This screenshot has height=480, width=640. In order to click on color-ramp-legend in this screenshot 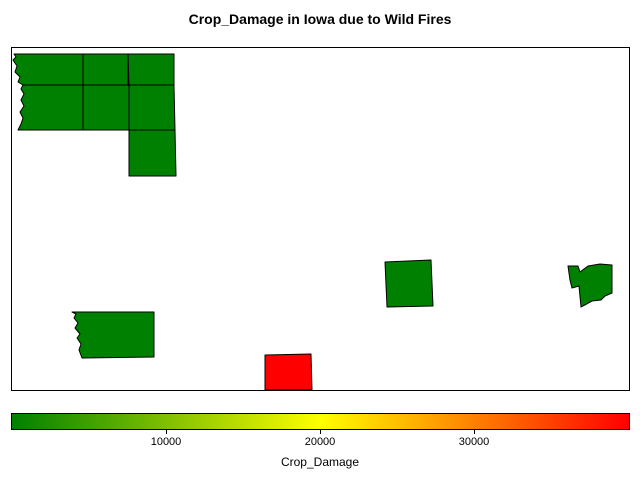, I will do `click(320, 421)`.